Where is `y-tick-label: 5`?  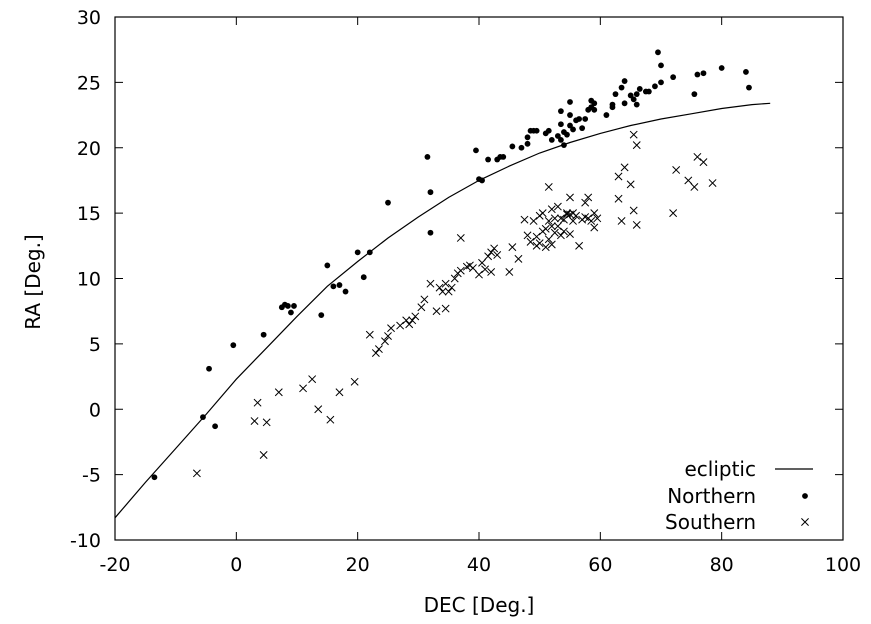 y-tick-label: 5 is located at coordinates (95, 345).